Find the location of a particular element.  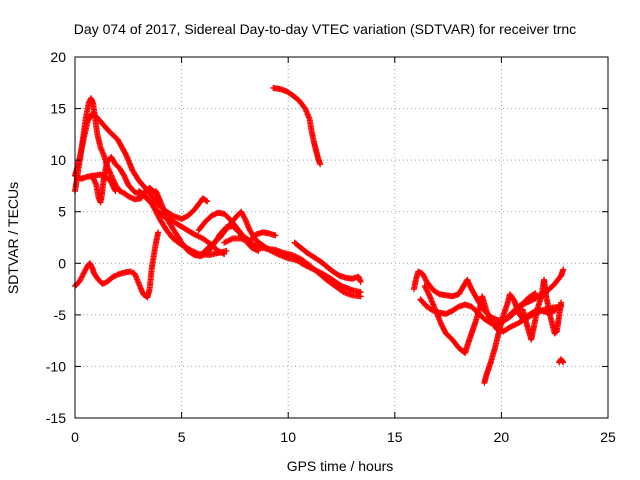

y-tick-label: -15 is located at coordinates (56, 418).